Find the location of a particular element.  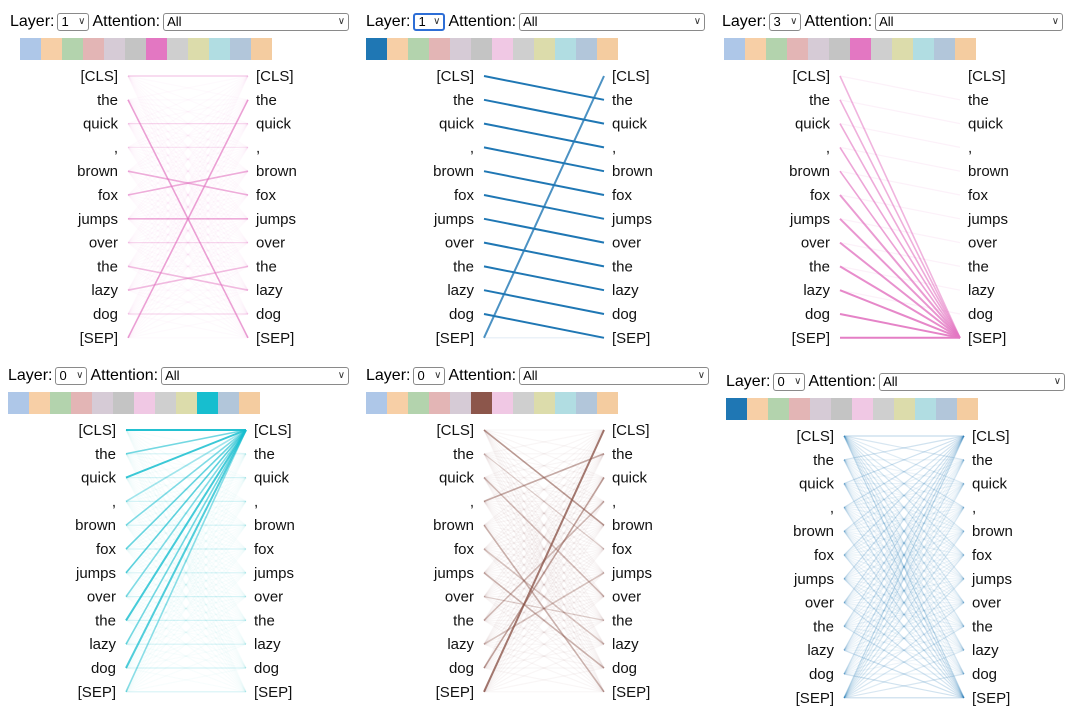

token-left: [SEP] is located at coordinates (455, 692).